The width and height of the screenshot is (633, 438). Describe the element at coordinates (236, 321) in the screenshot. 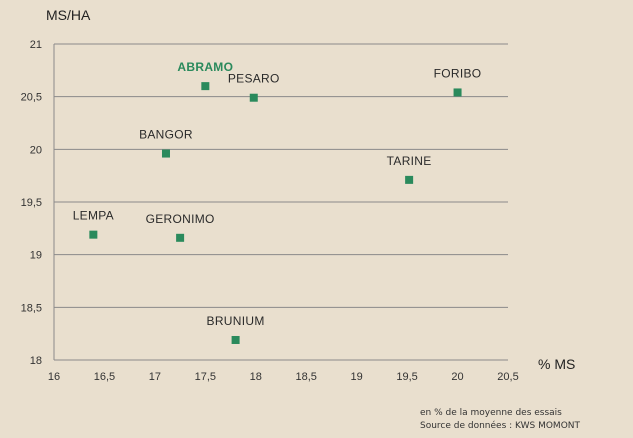

I see `point-label-brunium: BRUNIUM` at that location.